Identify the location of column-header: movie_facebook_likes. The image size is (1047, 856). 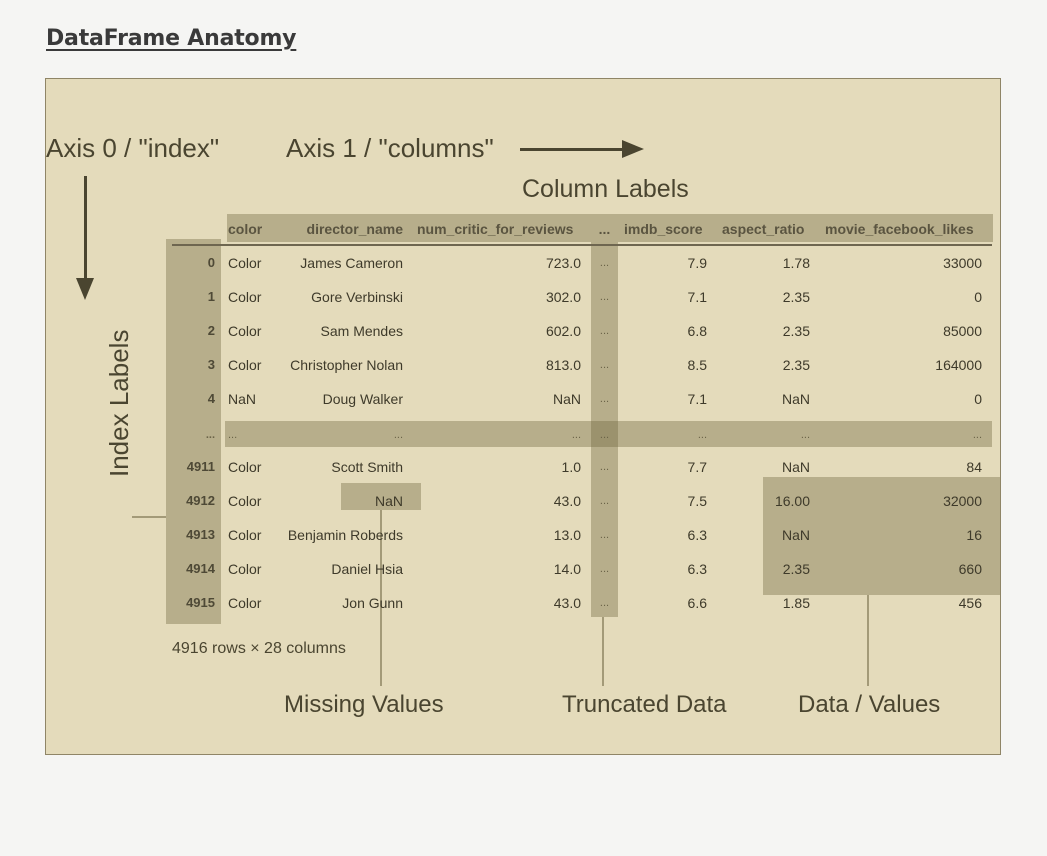
(899, 229).